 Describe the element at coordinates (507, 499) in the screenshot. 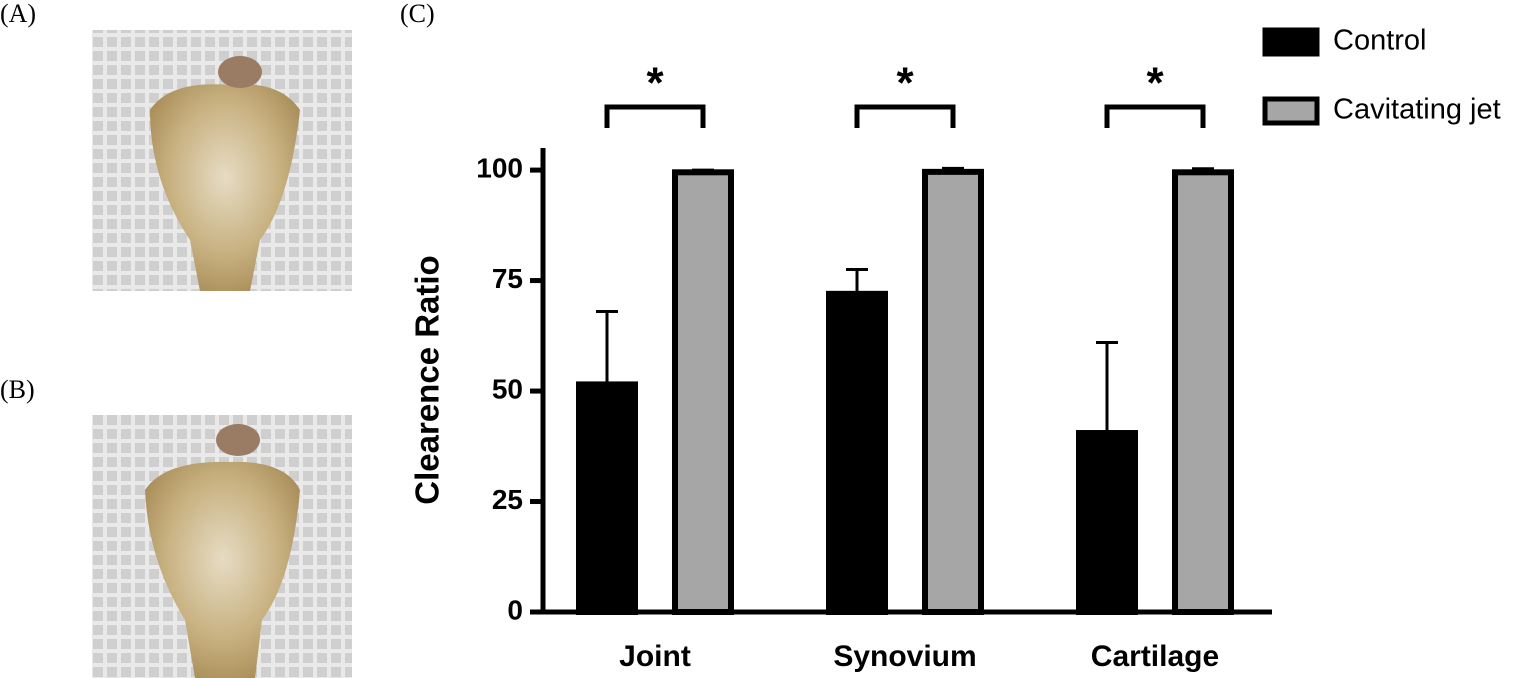

I see `y-tick-label: 25` at that location.